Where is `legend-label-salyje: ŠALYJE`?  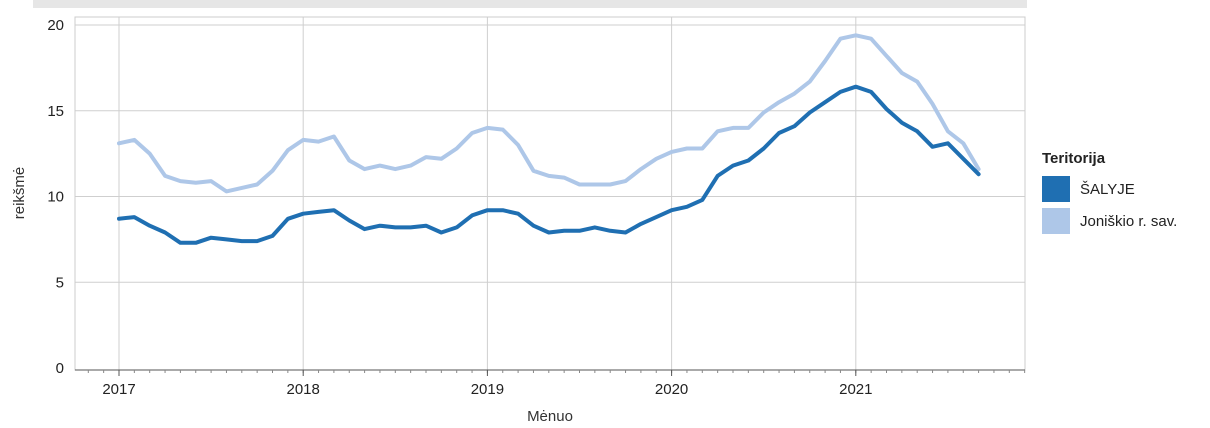
legend-label-salyje: ŠALYJE is located at coordinates (1107, 189).